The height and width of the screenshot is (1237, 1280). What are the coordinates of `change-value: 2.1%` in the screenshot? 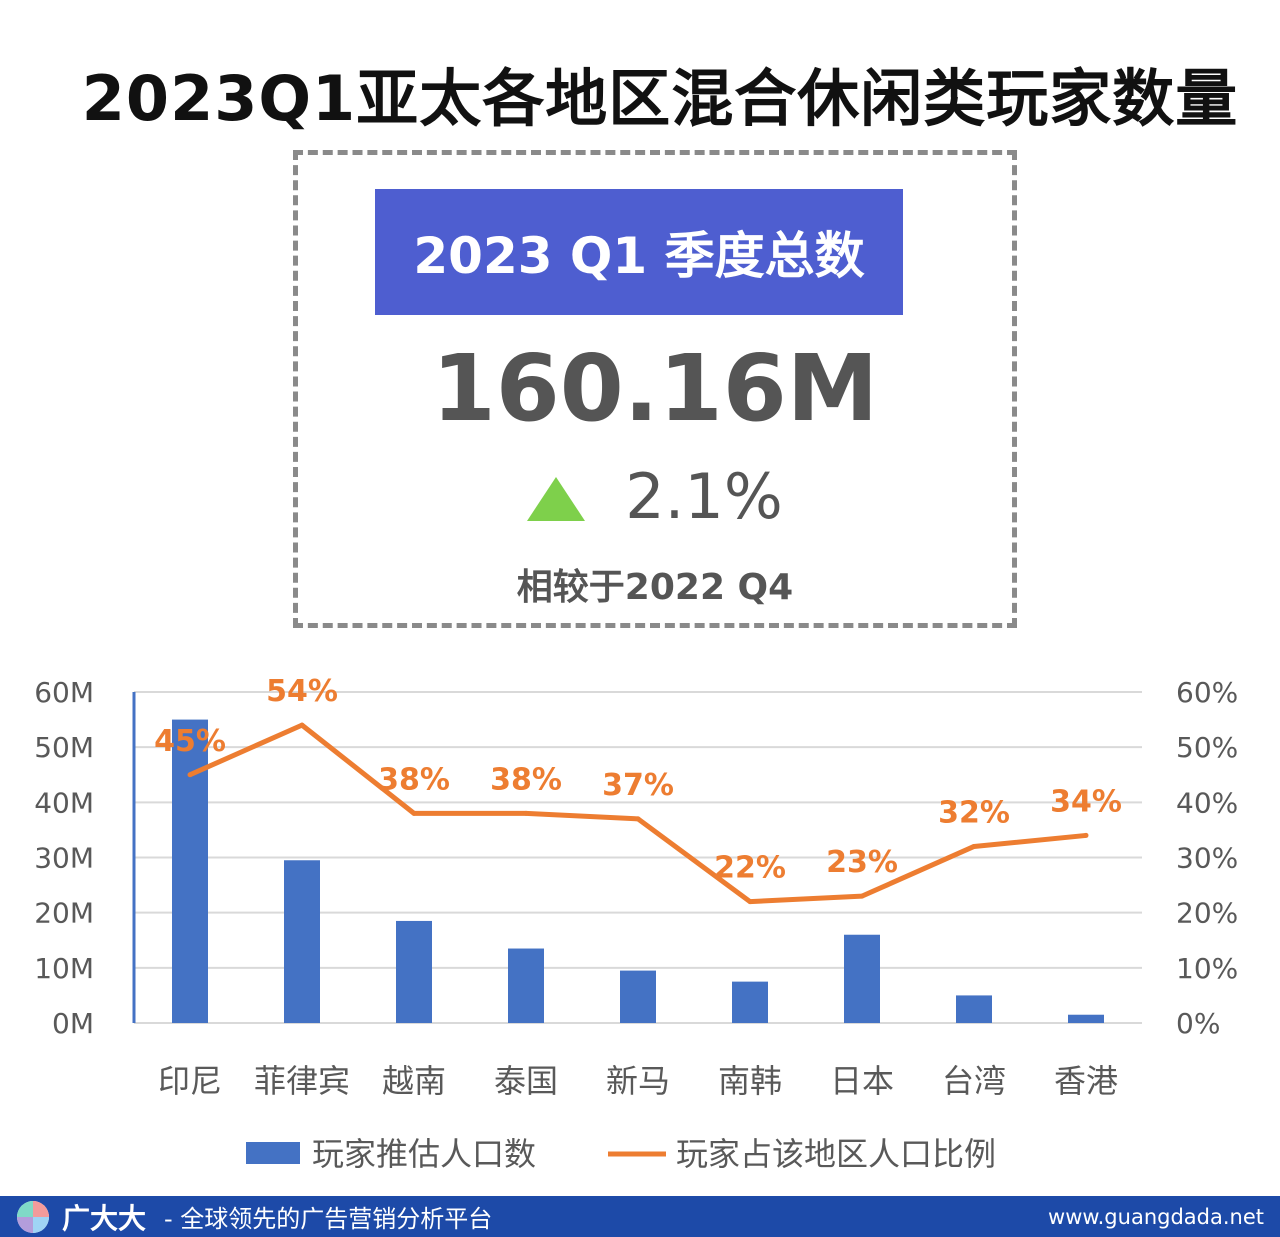 It's located at (704, 496).